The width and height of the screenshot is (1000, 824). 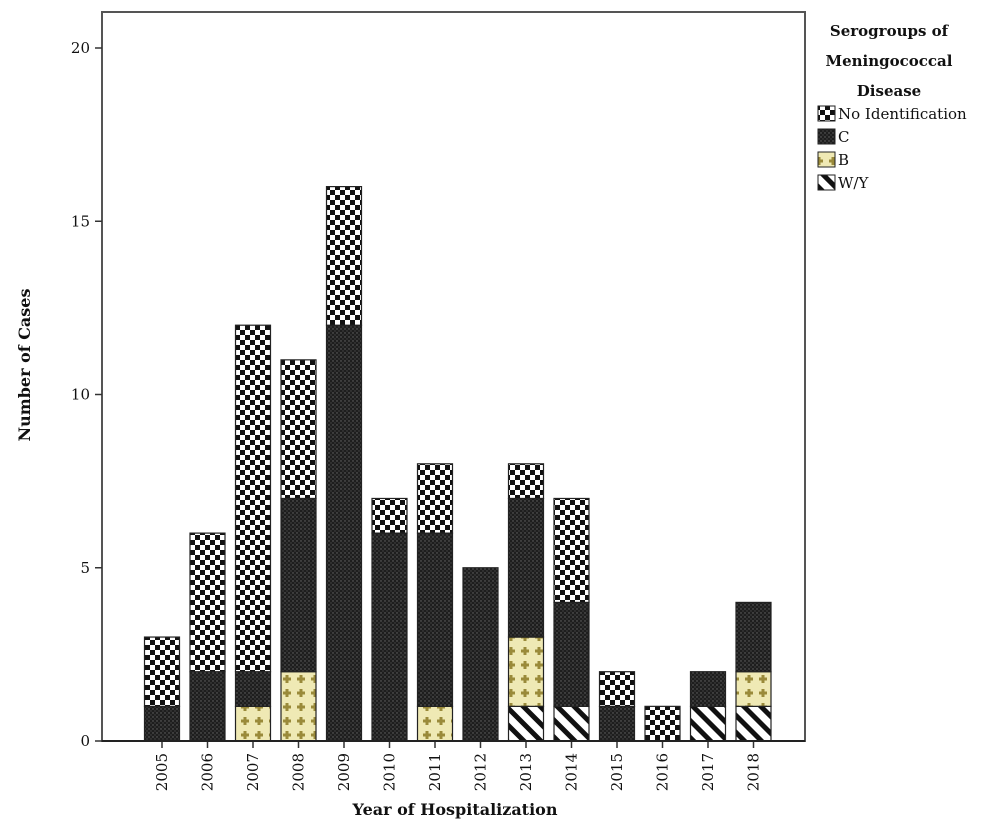 I want to click on x-tick-label-2010: 2010, so click(x=390, y=772).